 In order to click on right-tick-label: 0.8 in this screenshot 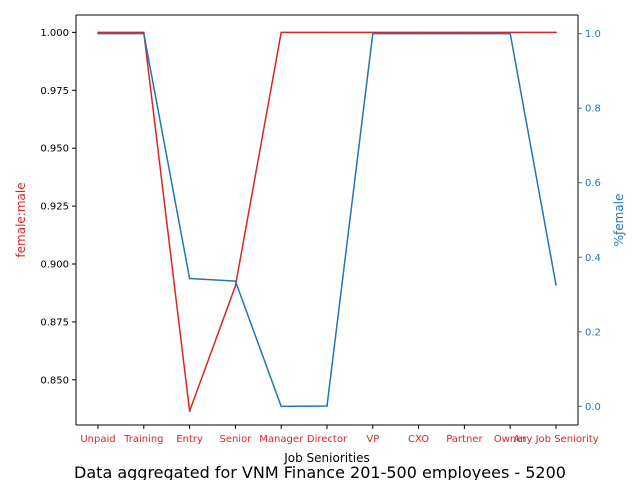, I will do `click(593, 109)`.